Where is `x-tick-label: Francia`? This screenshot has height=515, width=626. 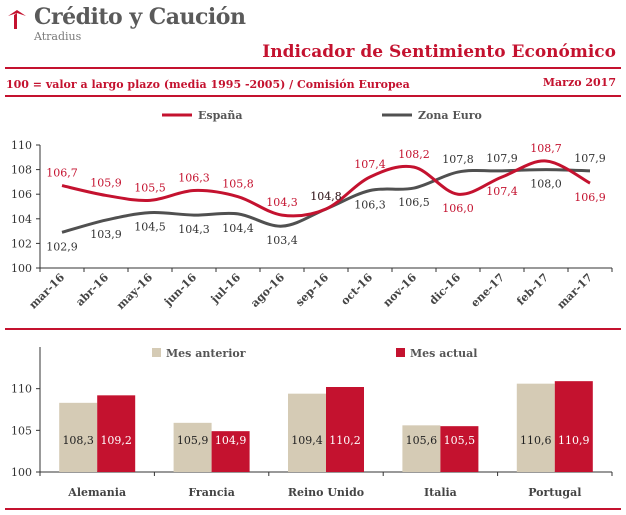 x-tick-label: Francia is located at coordinates (211, 492).